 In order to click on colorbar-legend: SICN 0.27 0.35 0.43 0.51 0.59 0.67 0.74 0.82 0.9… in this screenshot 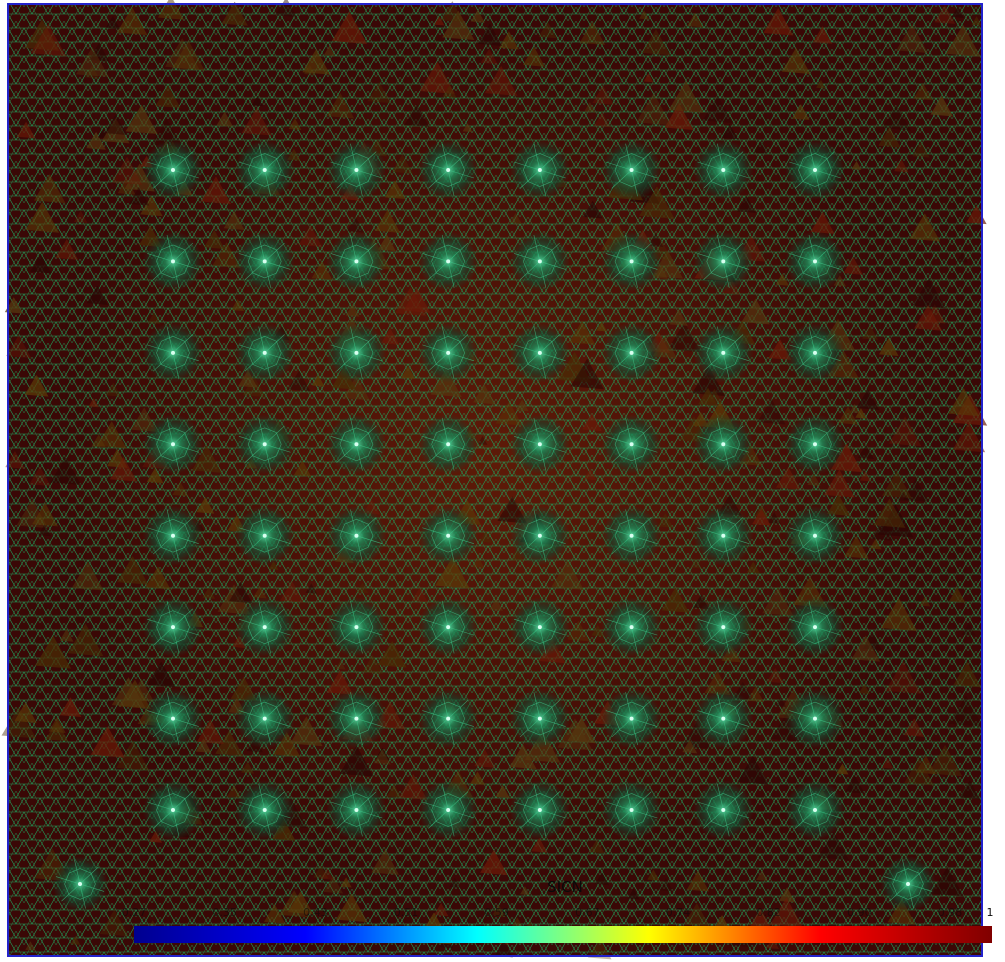, I will do `click(558, 910)`.